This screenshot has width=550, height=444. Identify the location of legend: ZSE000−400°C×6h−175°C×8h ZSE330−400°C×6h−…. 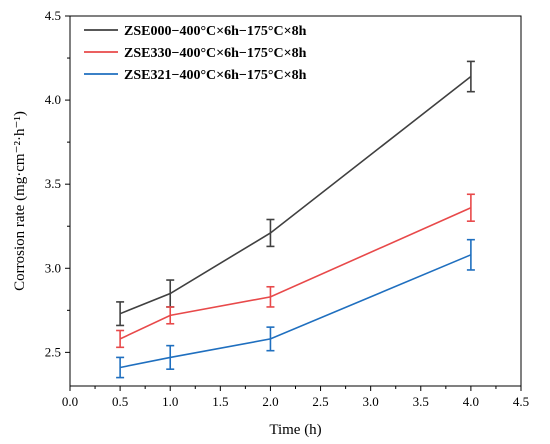
(195, 53).